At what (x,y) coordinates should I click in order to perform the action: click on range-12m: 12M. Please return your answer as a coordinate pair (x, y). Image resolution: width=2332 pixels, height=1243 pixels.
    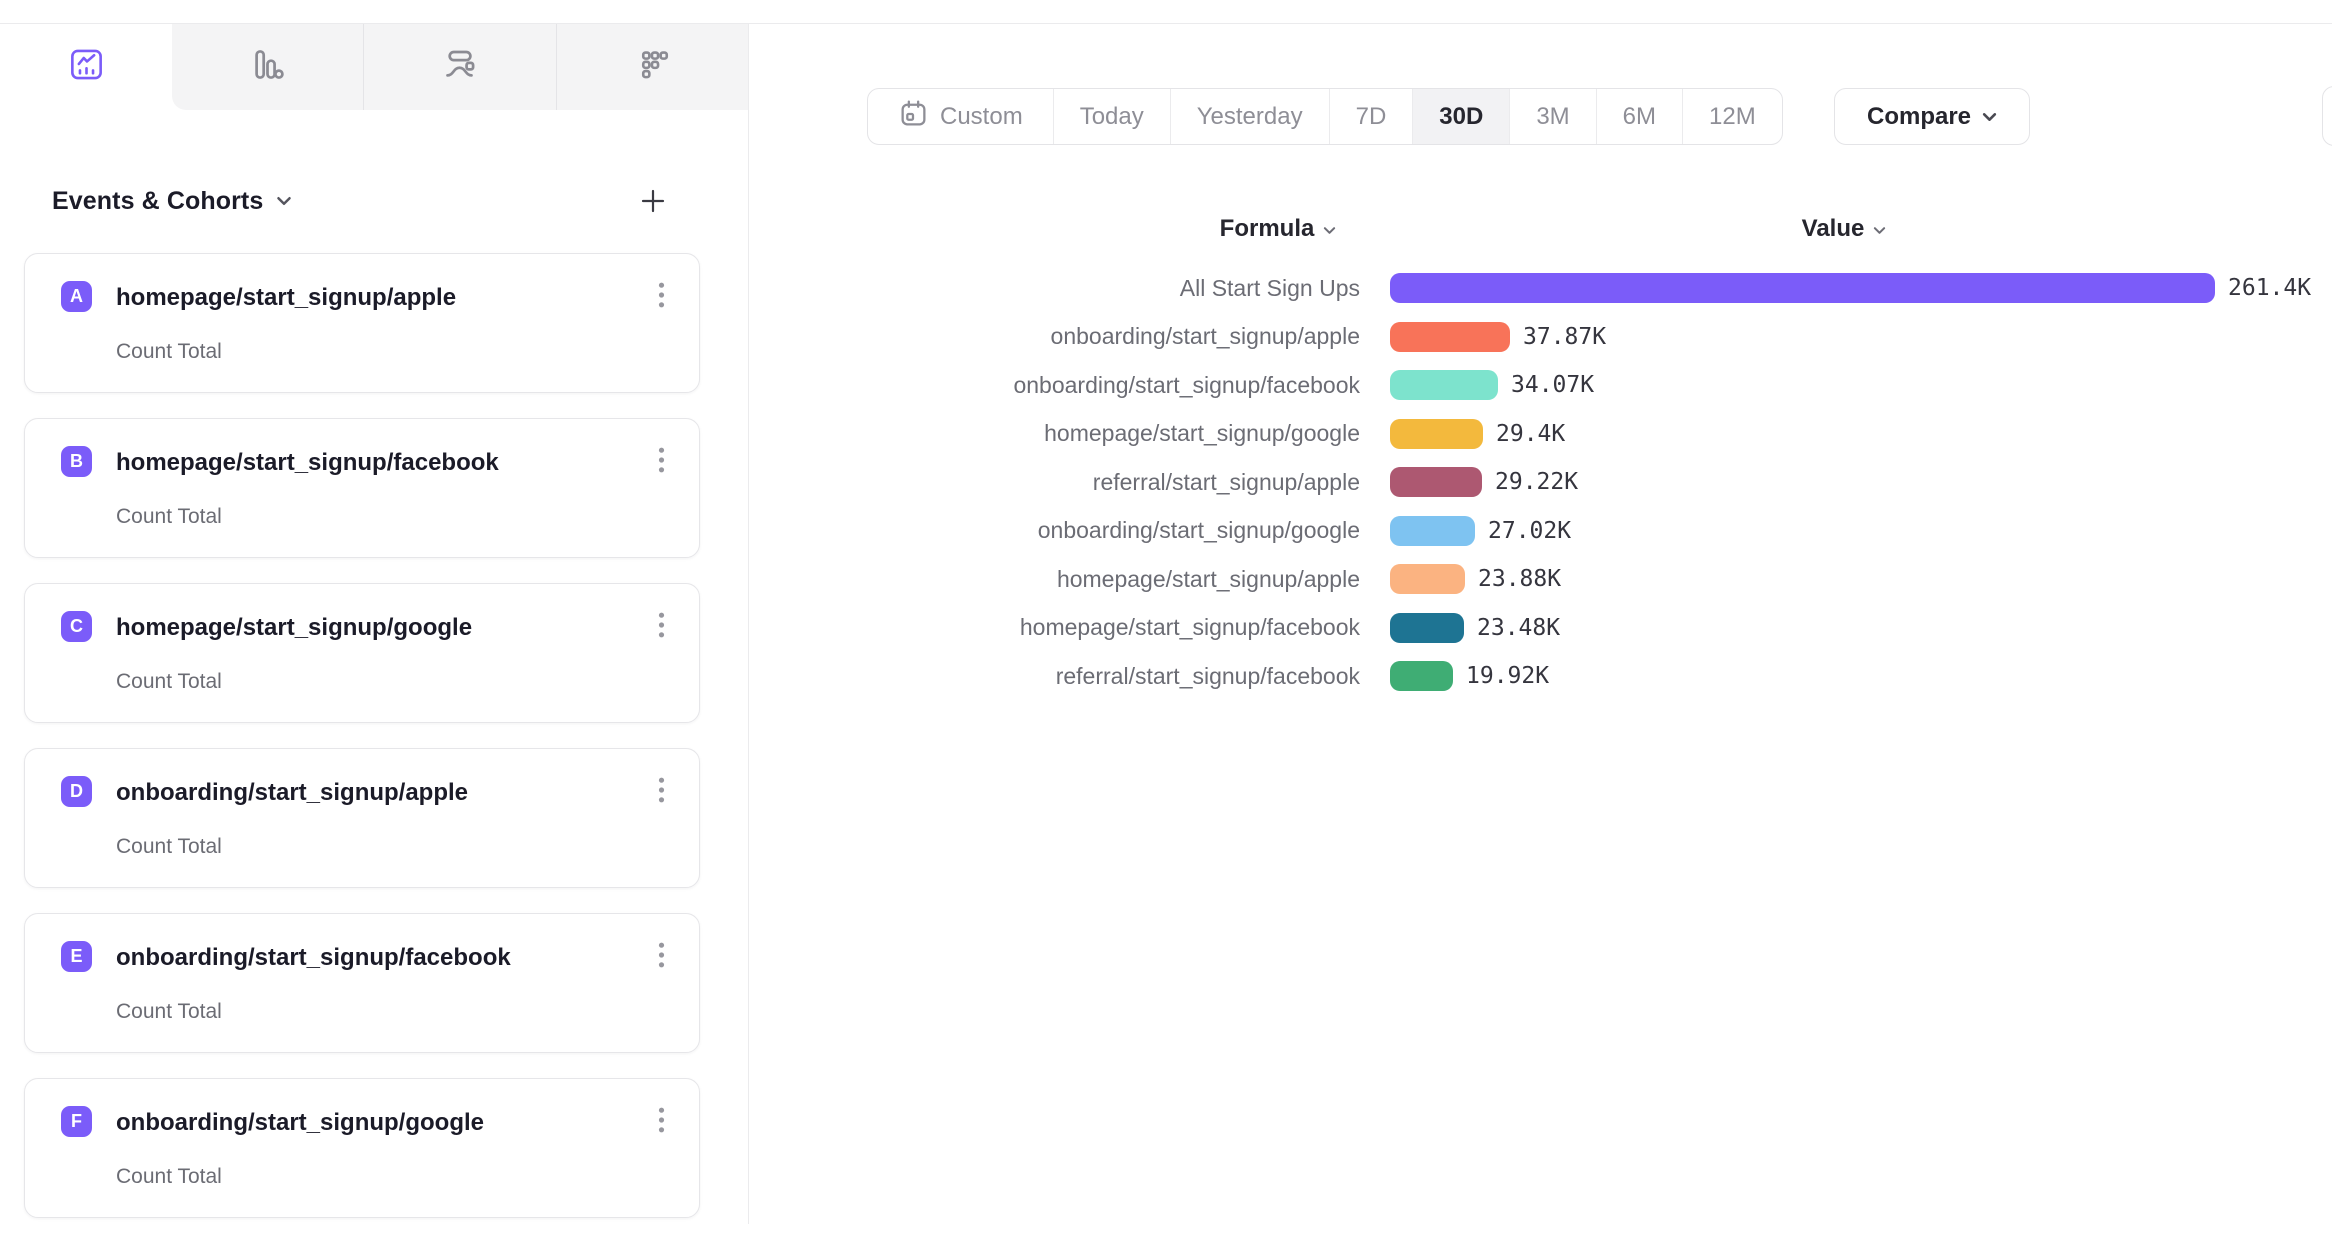
    Looking at the image, I should click on (1732, 116).